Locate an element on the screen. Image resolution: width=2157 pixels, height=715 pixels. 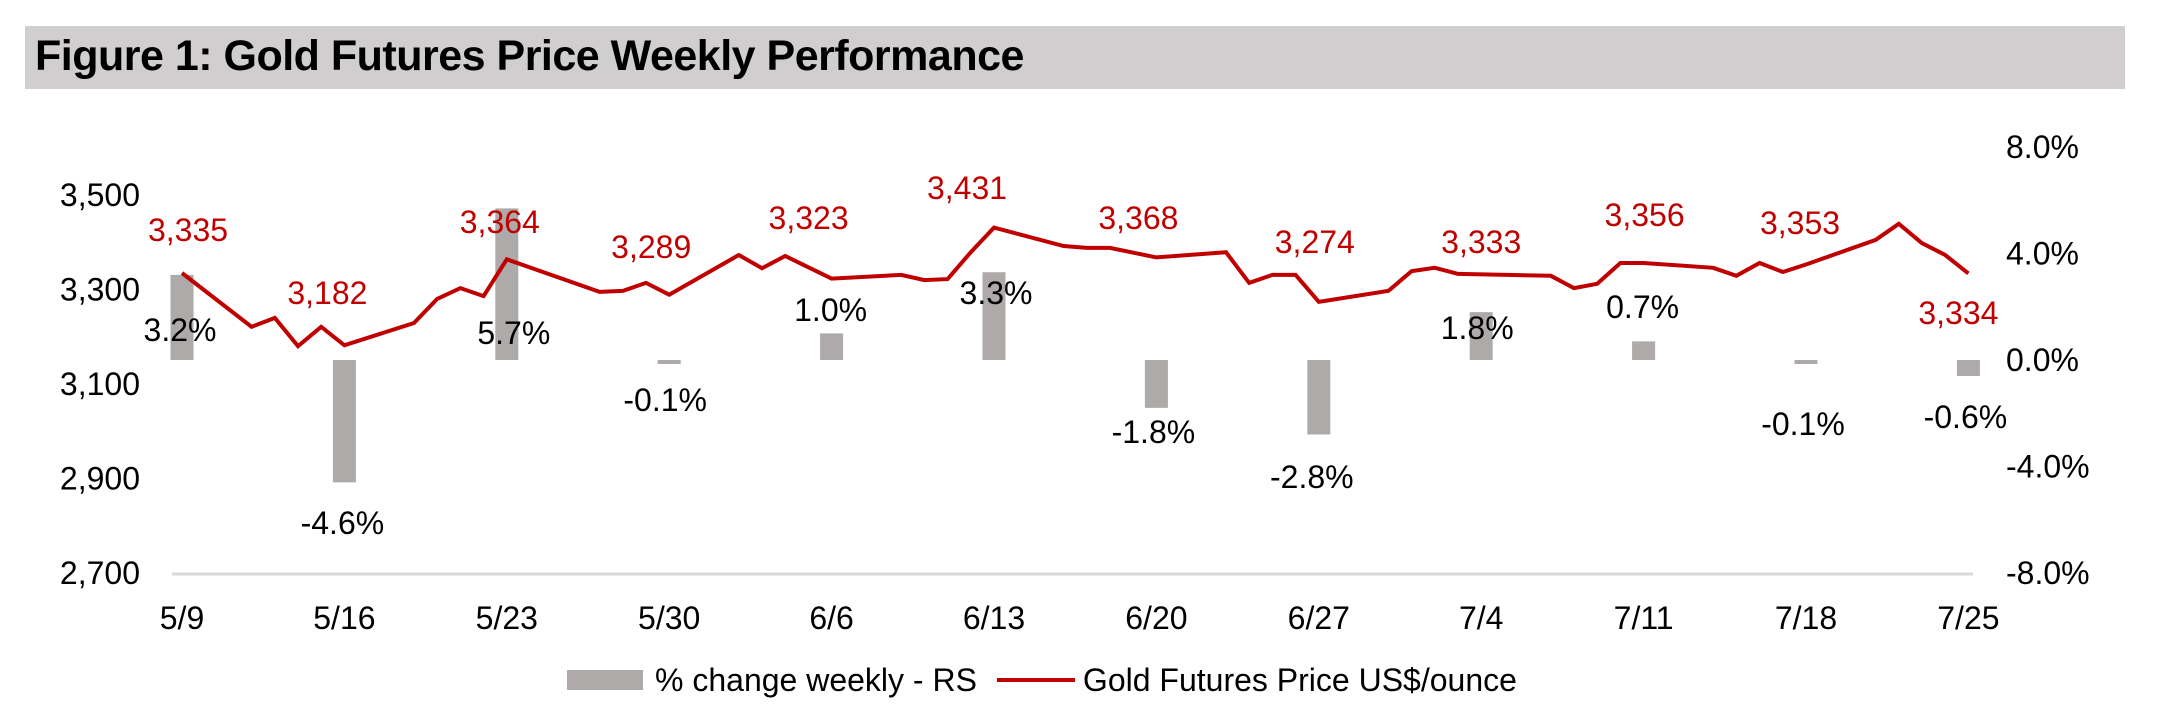
price-label: 3,353 is located at coordinates (1800, 223).